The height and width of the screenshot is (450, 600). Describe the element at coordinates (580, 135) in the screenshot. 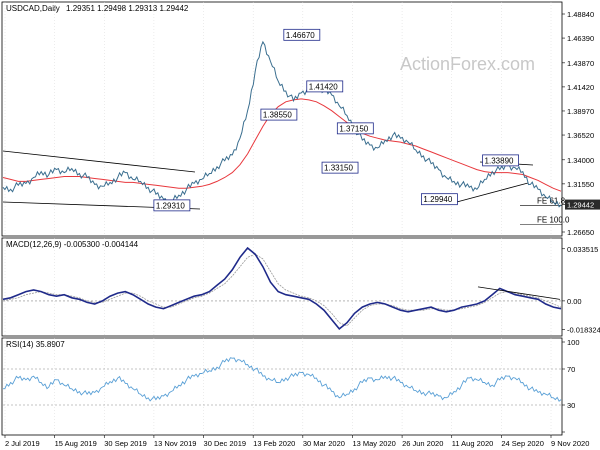

I see `price-tick-label: 1.36520` at that location.